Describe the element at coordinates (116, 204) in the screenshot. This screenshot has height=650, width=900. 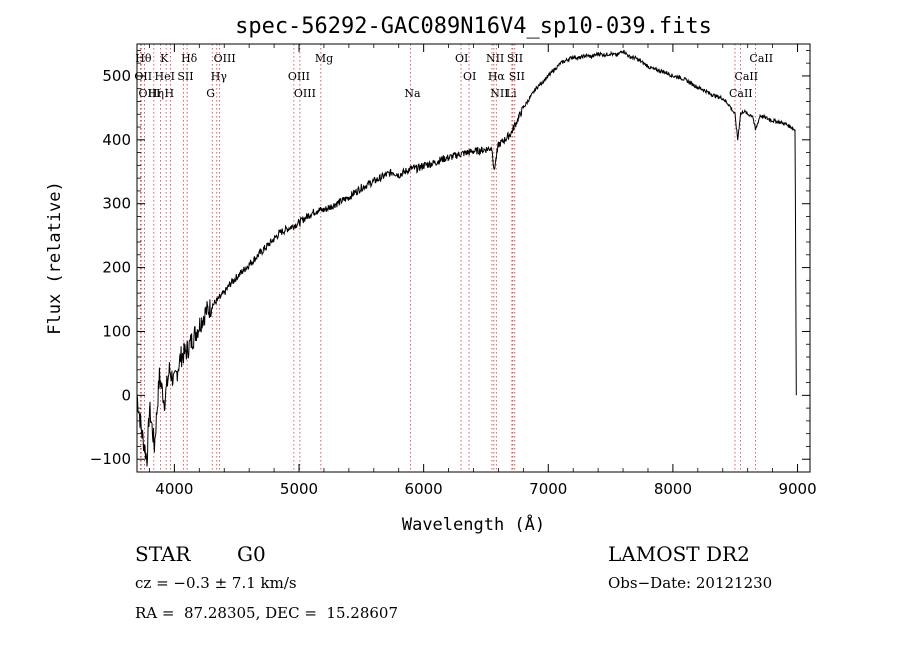
I see `y-tick-label: 300` at that location.